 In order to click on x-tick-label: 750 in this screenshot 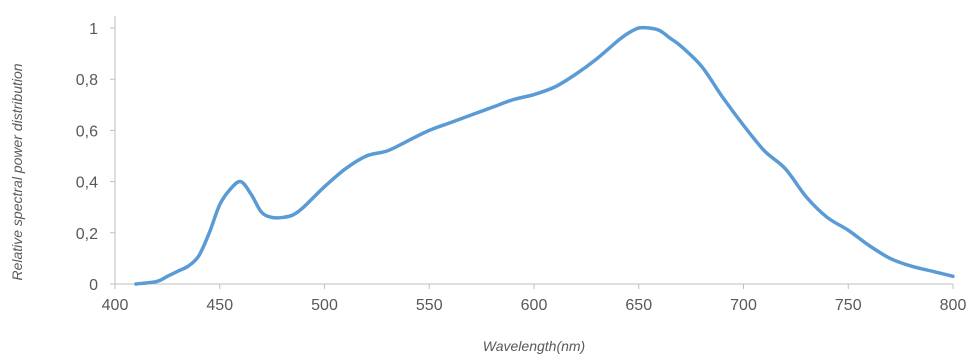, I will do `click(848, 305)`.